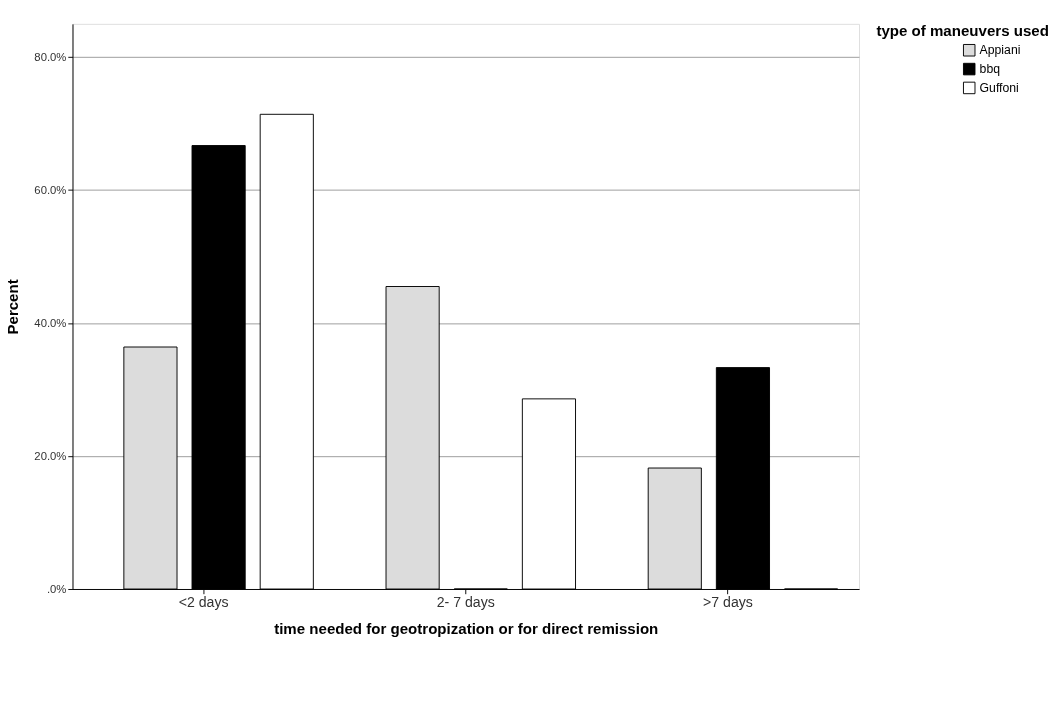 This screenshot has width=1054, height=723. Describe the element at coordinates (466, 628) in the screenshot. I see `x-axis-title: time needed for geotropization or for direct remission` at that location.